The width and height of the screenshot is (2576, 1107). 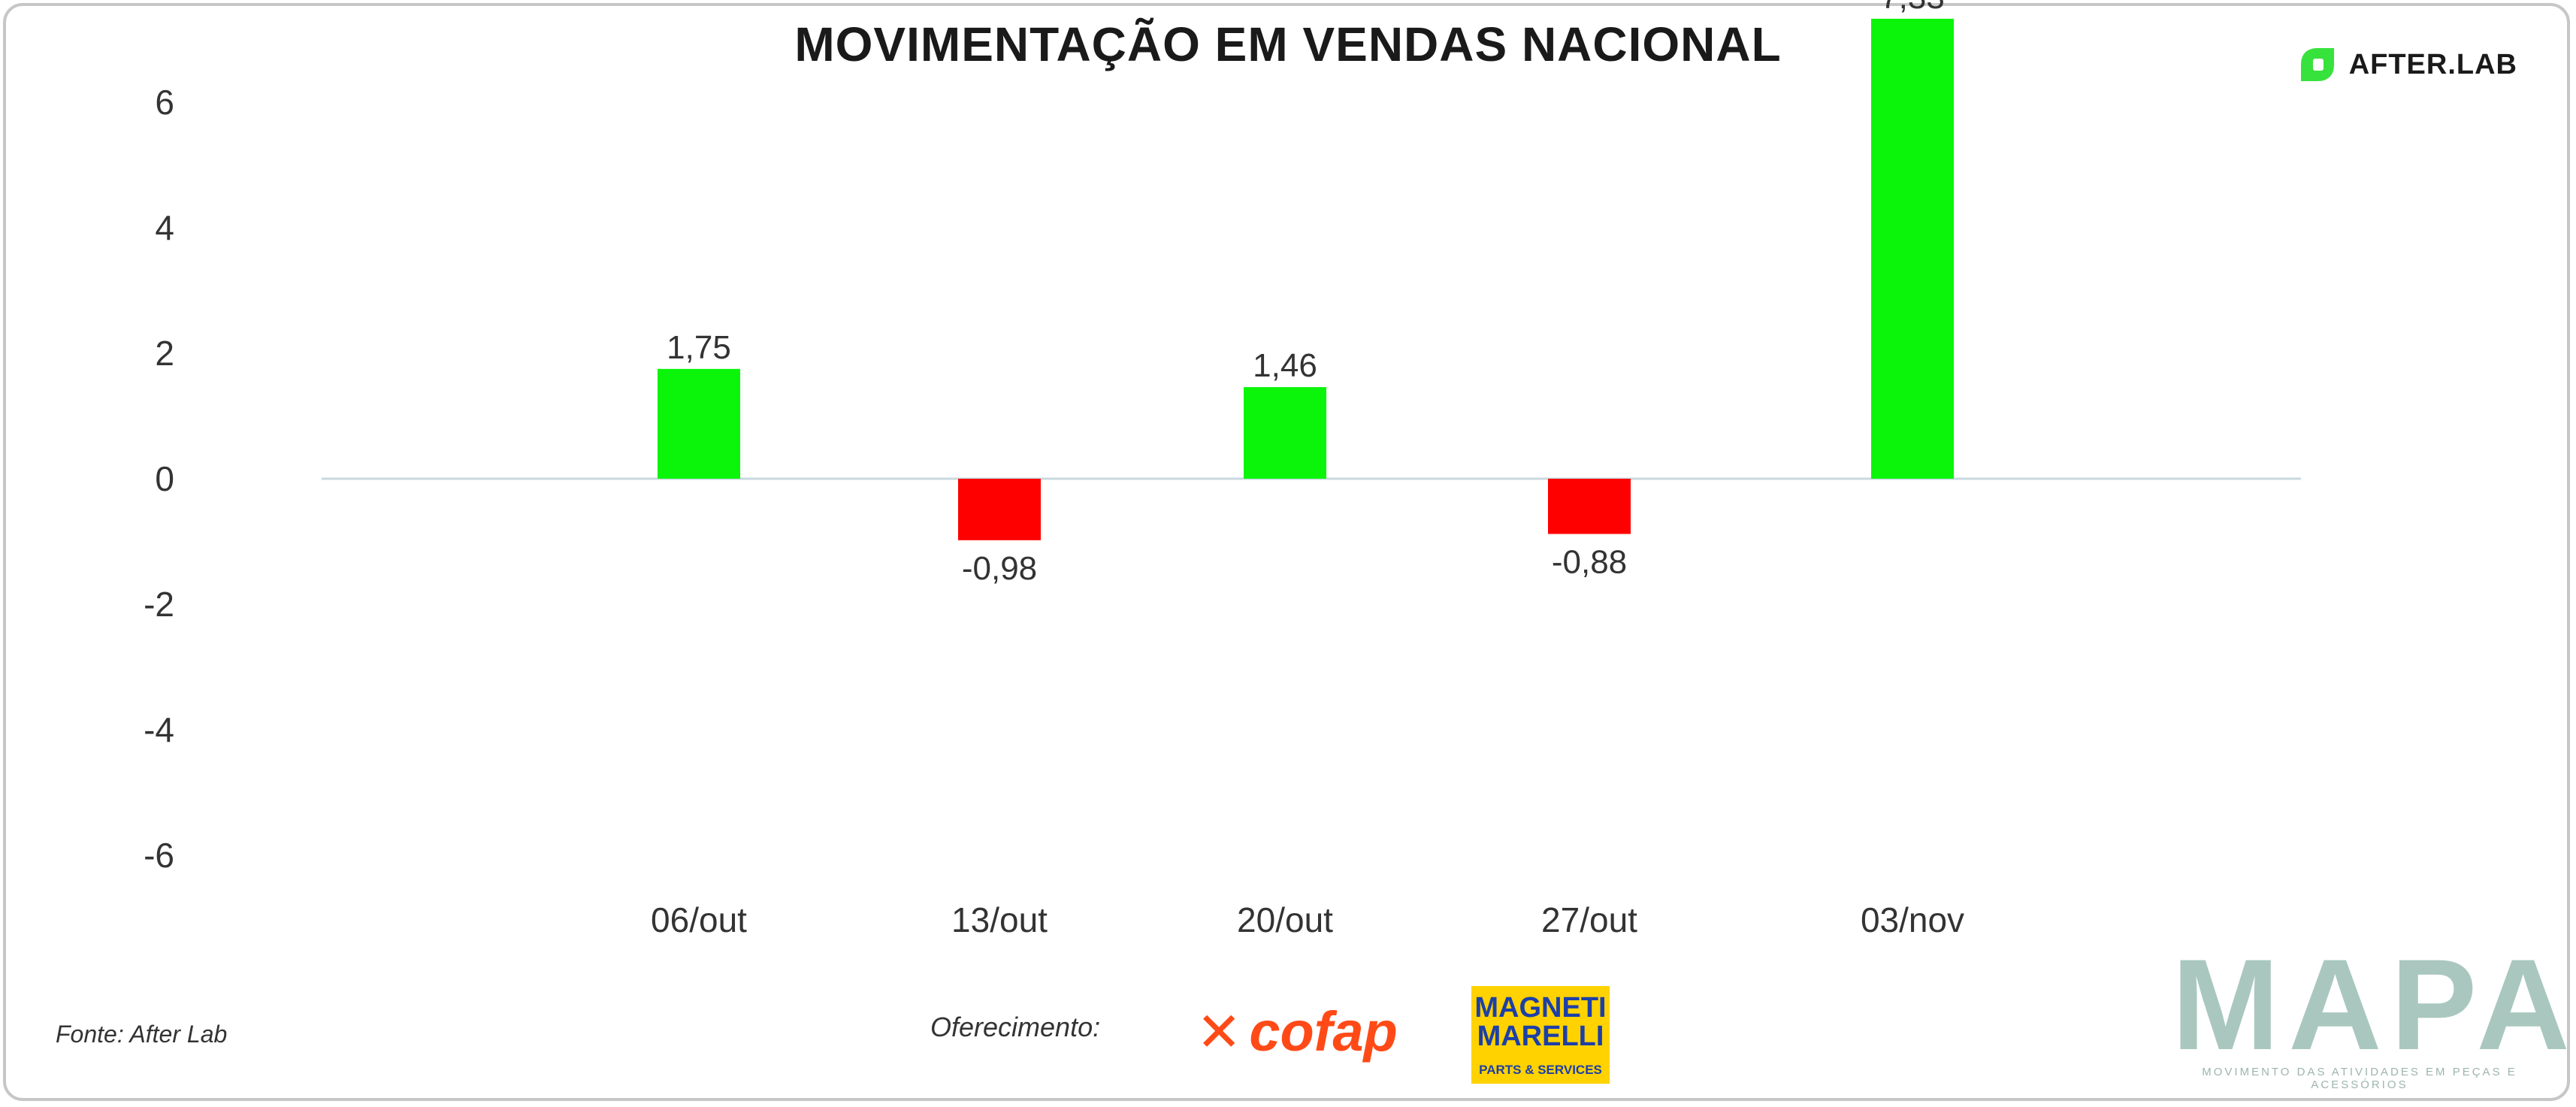 I want to click on y-tick-label: 0, so click(x=165, y=479).